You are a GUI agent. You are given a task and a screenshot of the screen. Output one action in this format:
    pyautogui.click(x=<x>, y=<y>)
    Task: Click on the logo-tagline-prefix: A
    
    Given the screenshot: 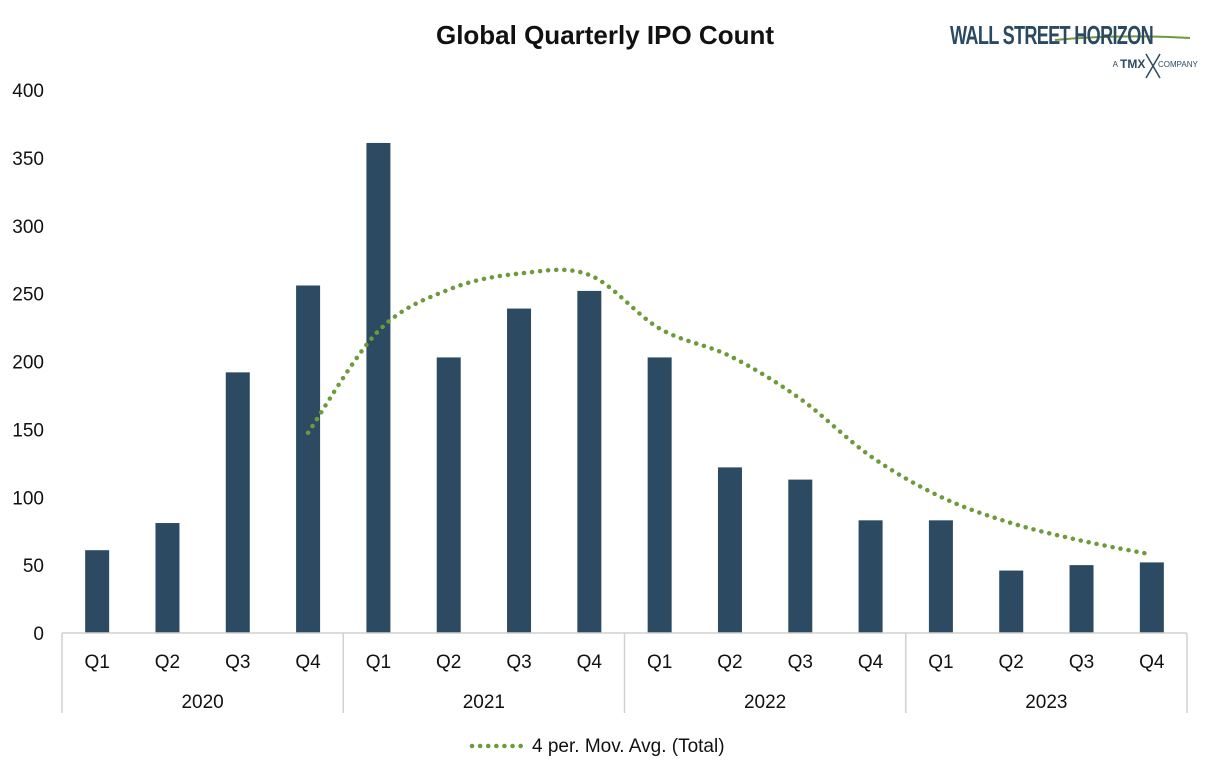 What is the action you would take?
    pyautogui.click(x=1116, y=64)
    